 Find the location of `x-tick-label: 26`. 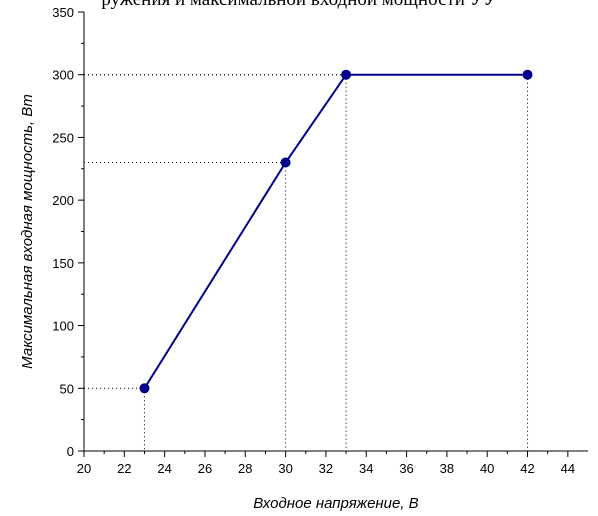

x-tick-label: 26 is located at coordinates (205, 468).